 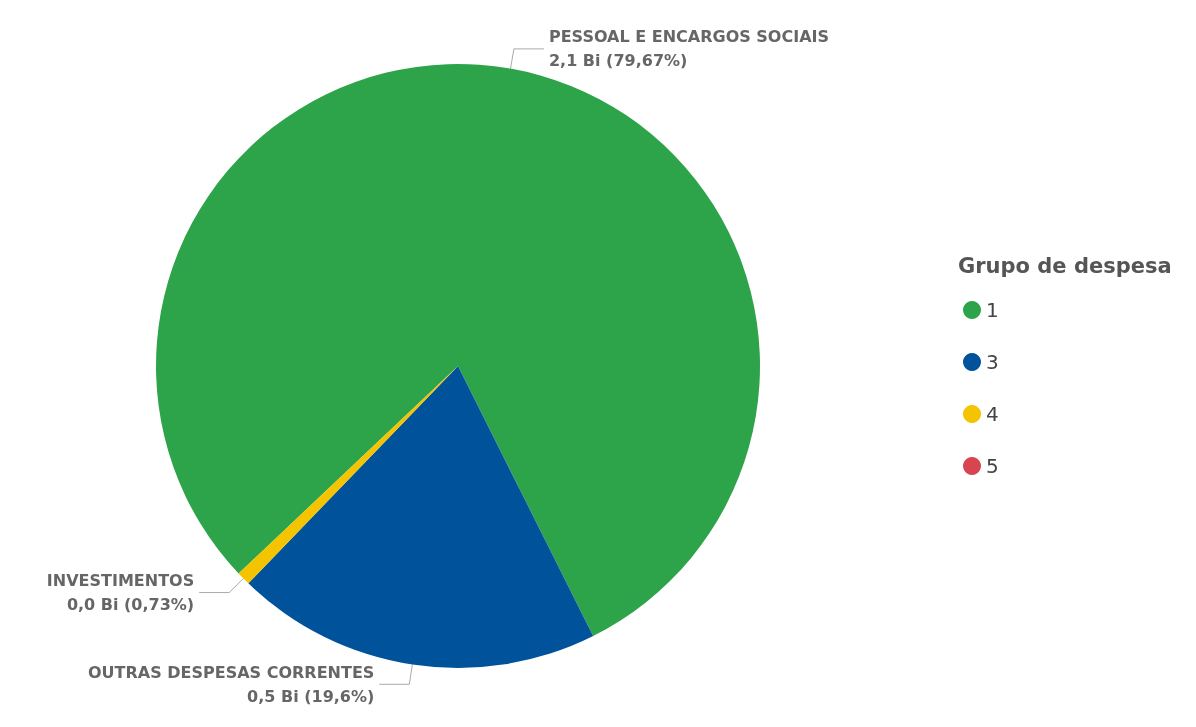 I want to click on data-label: OUTRAS DESPESAS CORRENTES 0,5 Bi (19,6%), so click(x=231, y=684).